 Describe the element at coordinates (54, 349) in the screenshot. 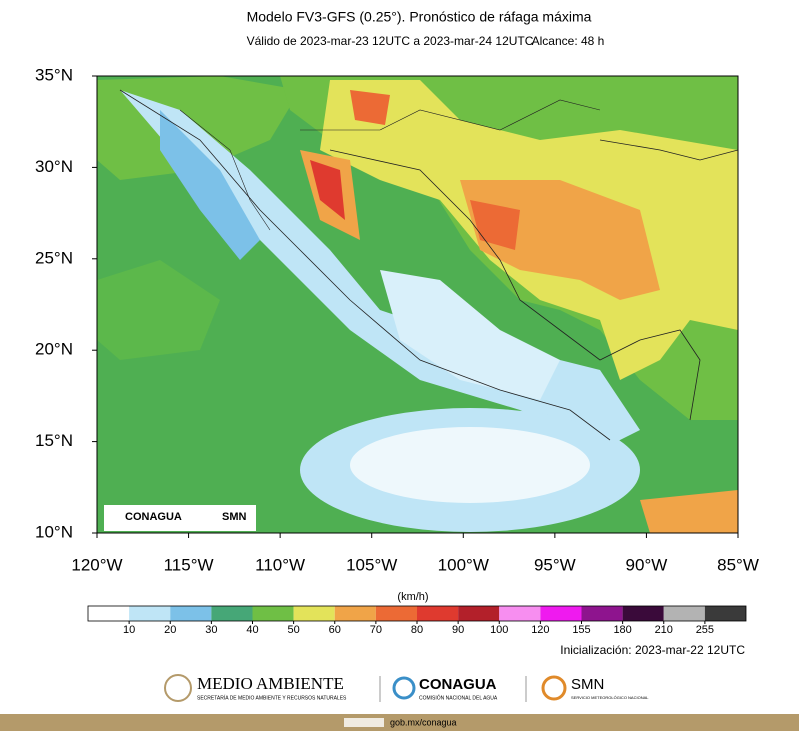

I see `y-tick-label: 20°N` at that location.